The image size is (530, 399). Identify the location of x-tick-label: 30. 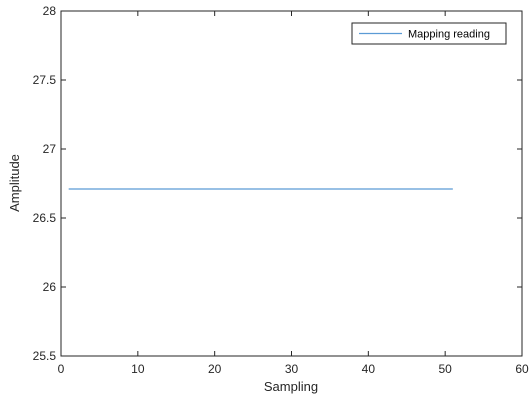
(292, 369).